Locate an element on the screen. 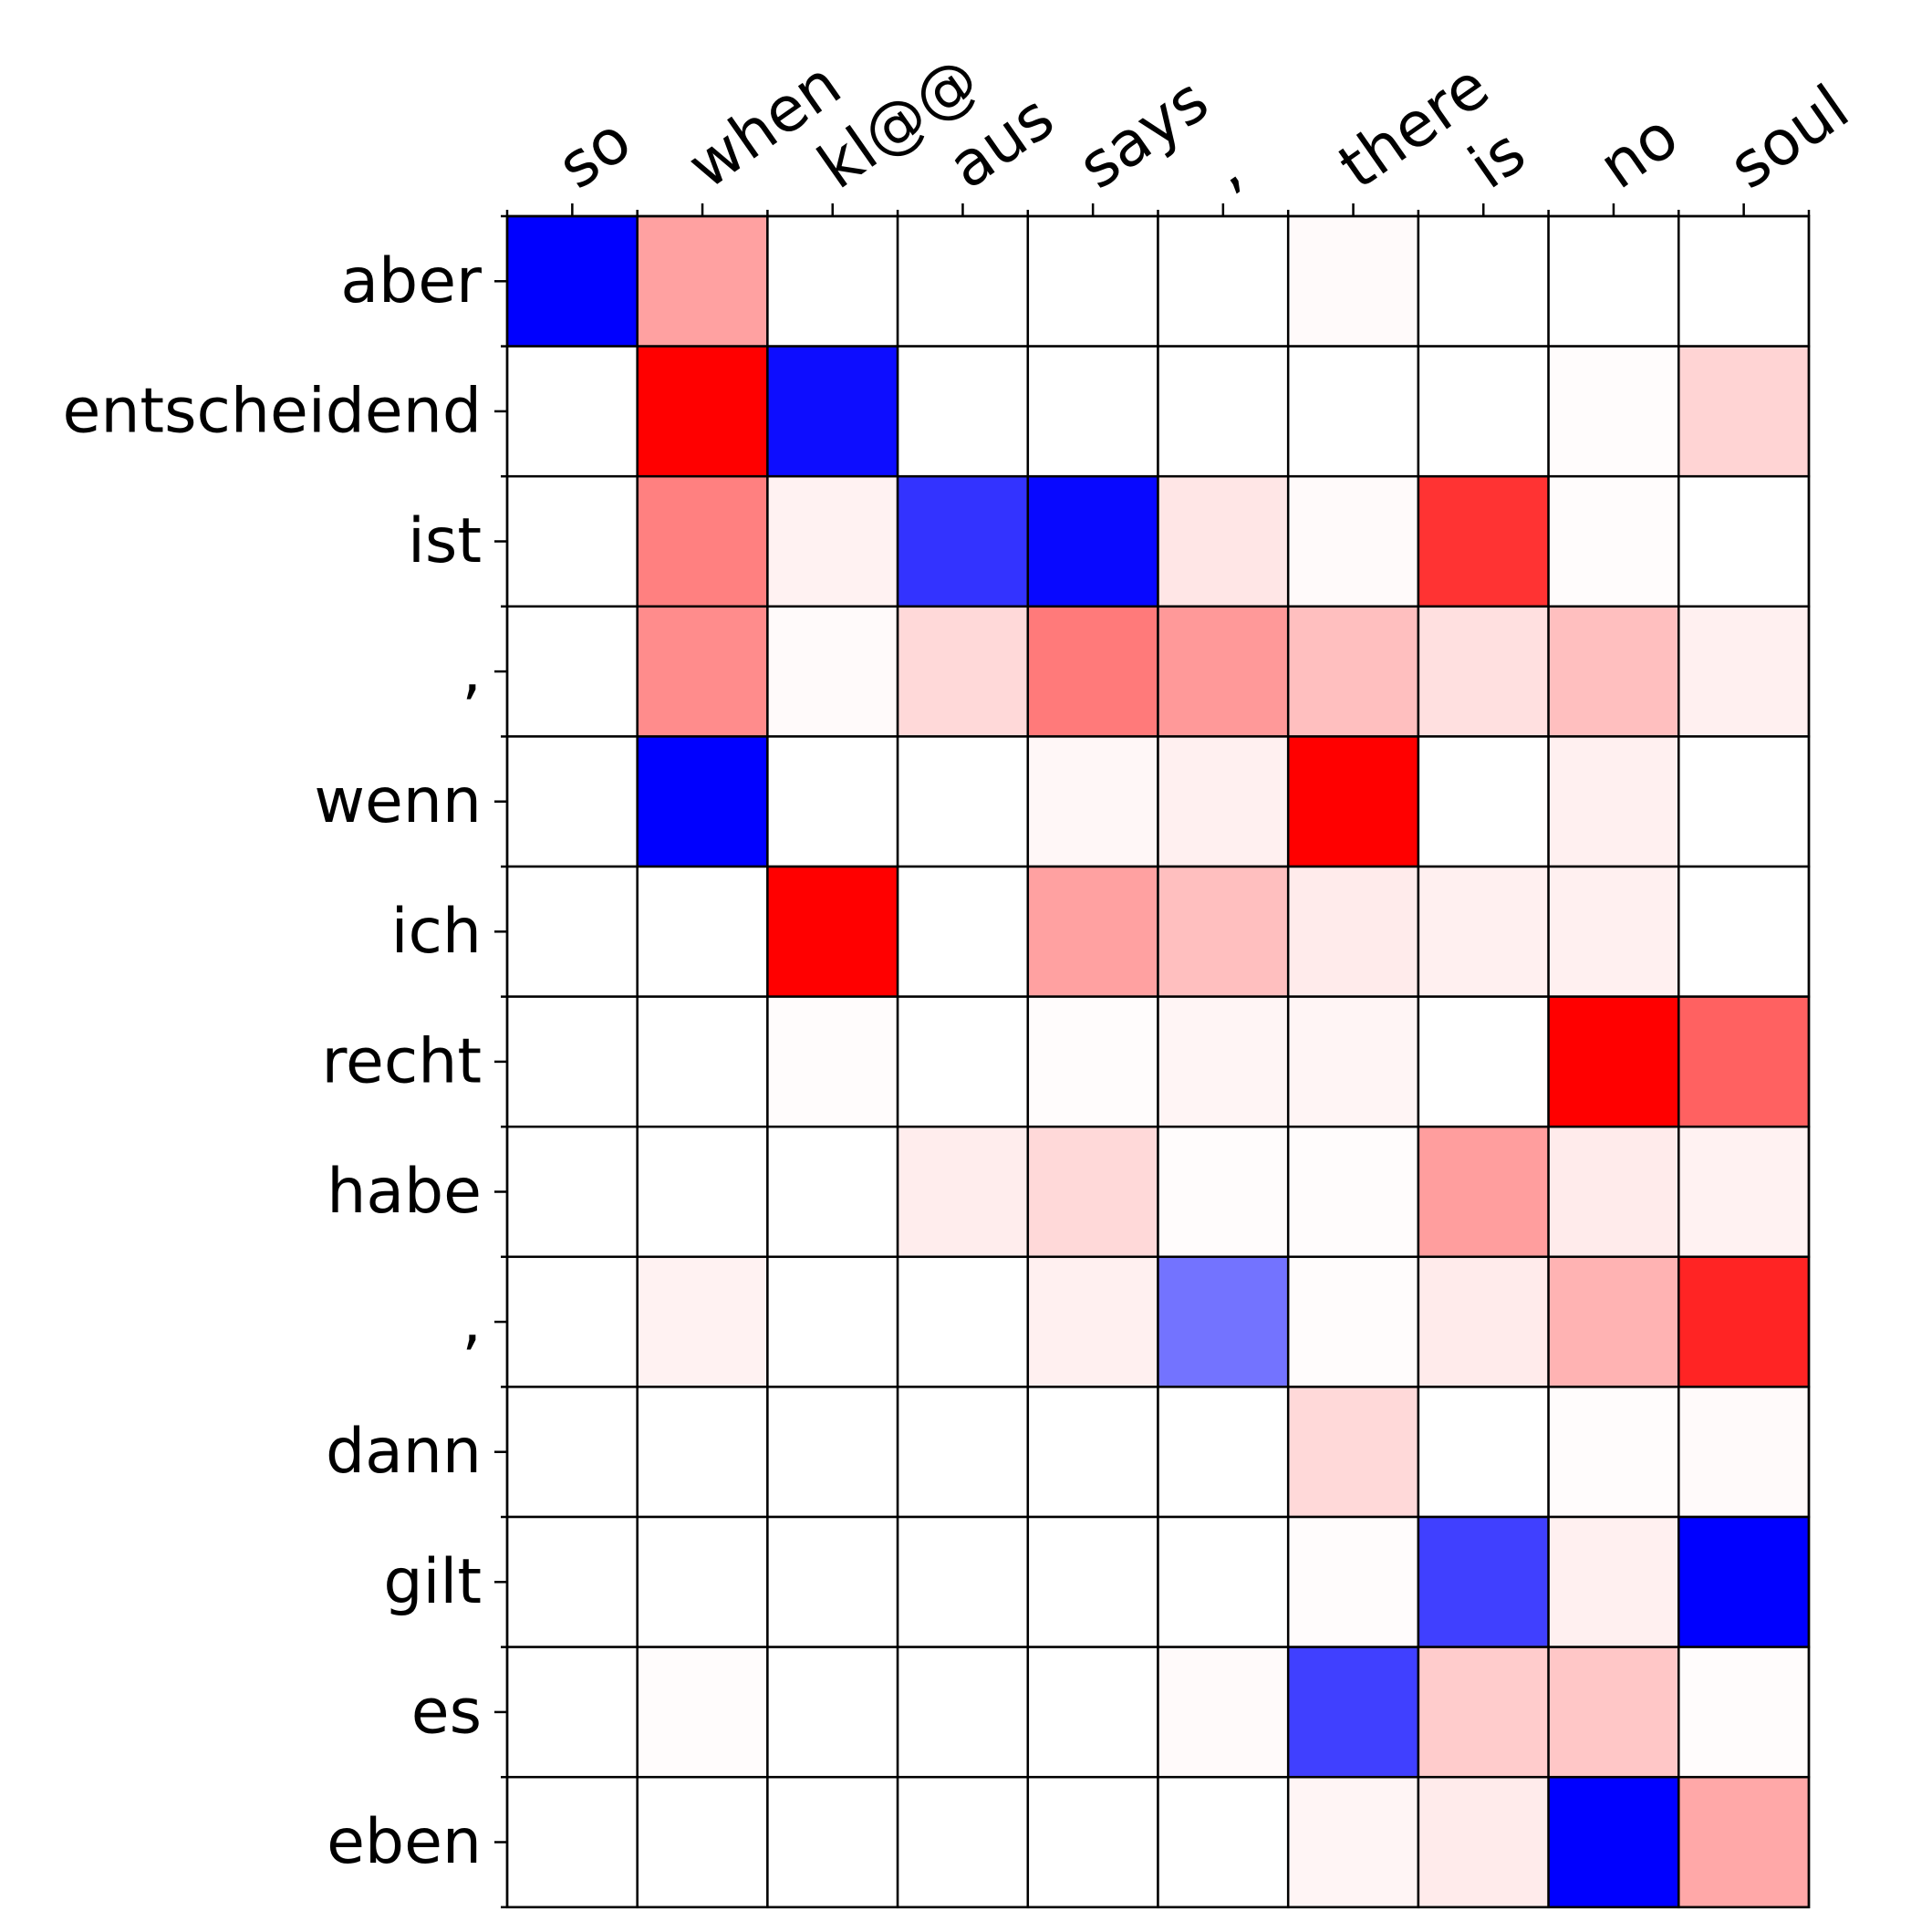 The image size is (1911, 1932). heatmap-cell-r6-c5 is located at coordinates (1223, 1061).